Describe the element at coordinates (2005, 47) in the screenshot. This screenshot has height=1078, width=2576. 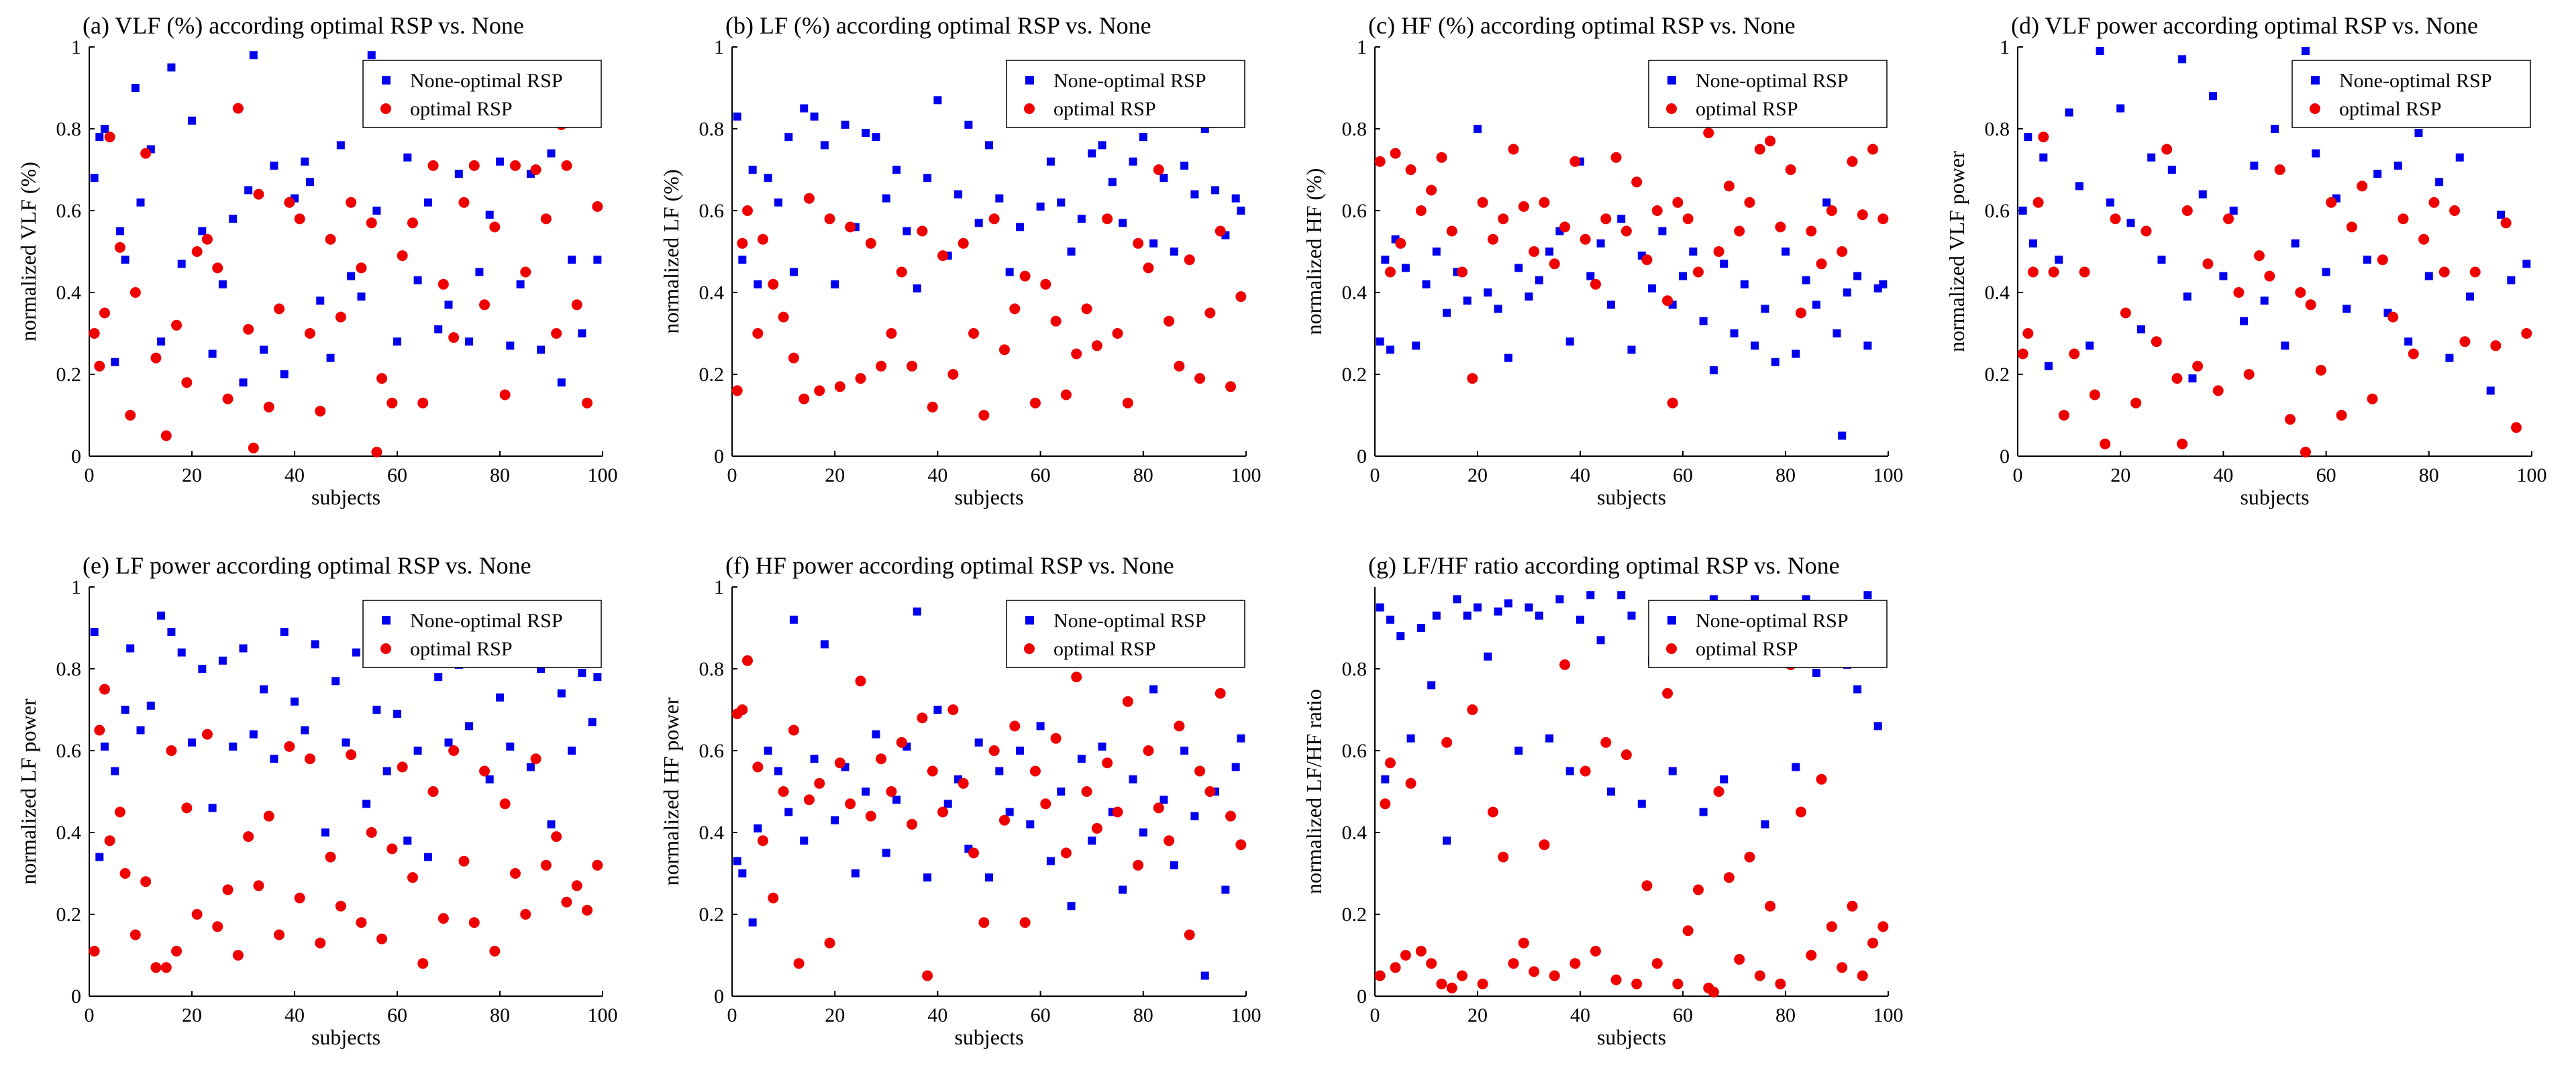
I see `y-tick-label: 1` at that location.